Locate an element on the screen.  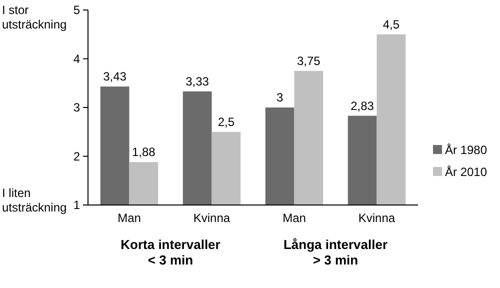
data-label: 2,5 is located at coordinates (226, 121).